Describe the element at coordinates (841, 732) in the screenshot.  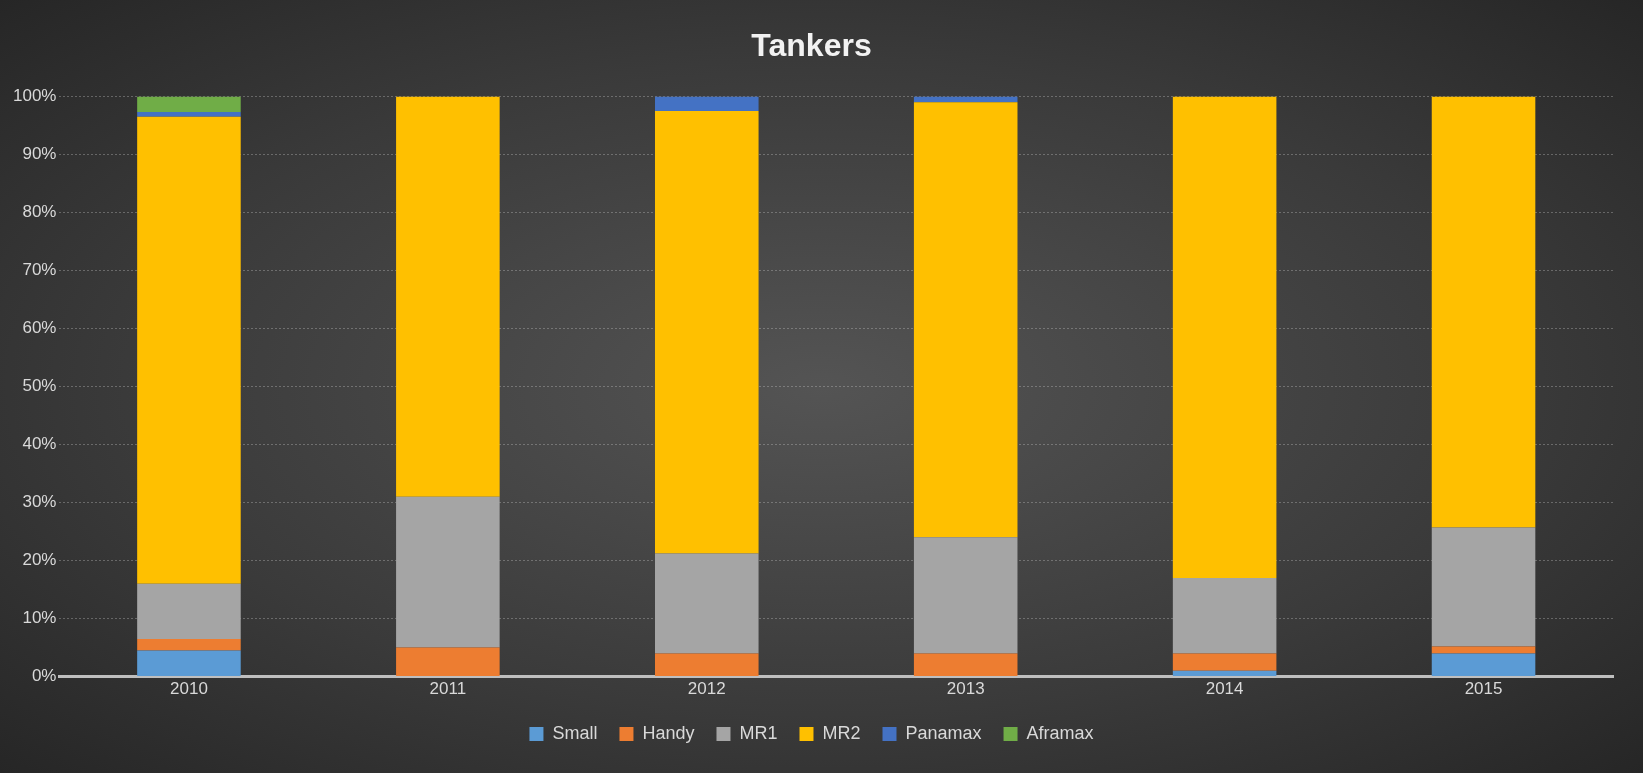
I see `legend-label: MR2` at that location.